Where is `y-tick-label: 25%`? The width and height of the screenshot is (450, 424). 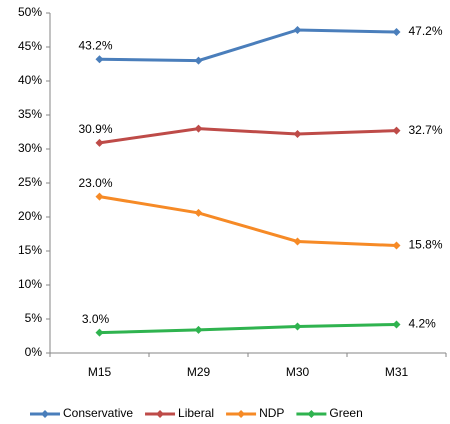
y-tick-label: 25% is located at coordinates (30, 182).